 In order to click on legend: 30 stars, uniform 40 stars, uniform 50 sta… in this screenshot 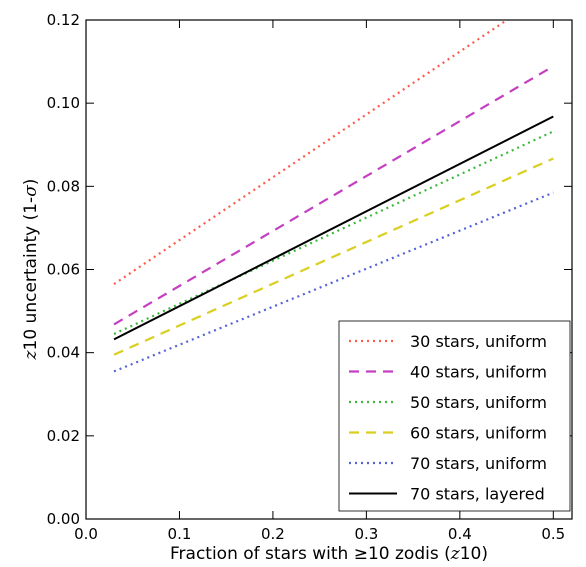, I will do `click(454, 416)`.